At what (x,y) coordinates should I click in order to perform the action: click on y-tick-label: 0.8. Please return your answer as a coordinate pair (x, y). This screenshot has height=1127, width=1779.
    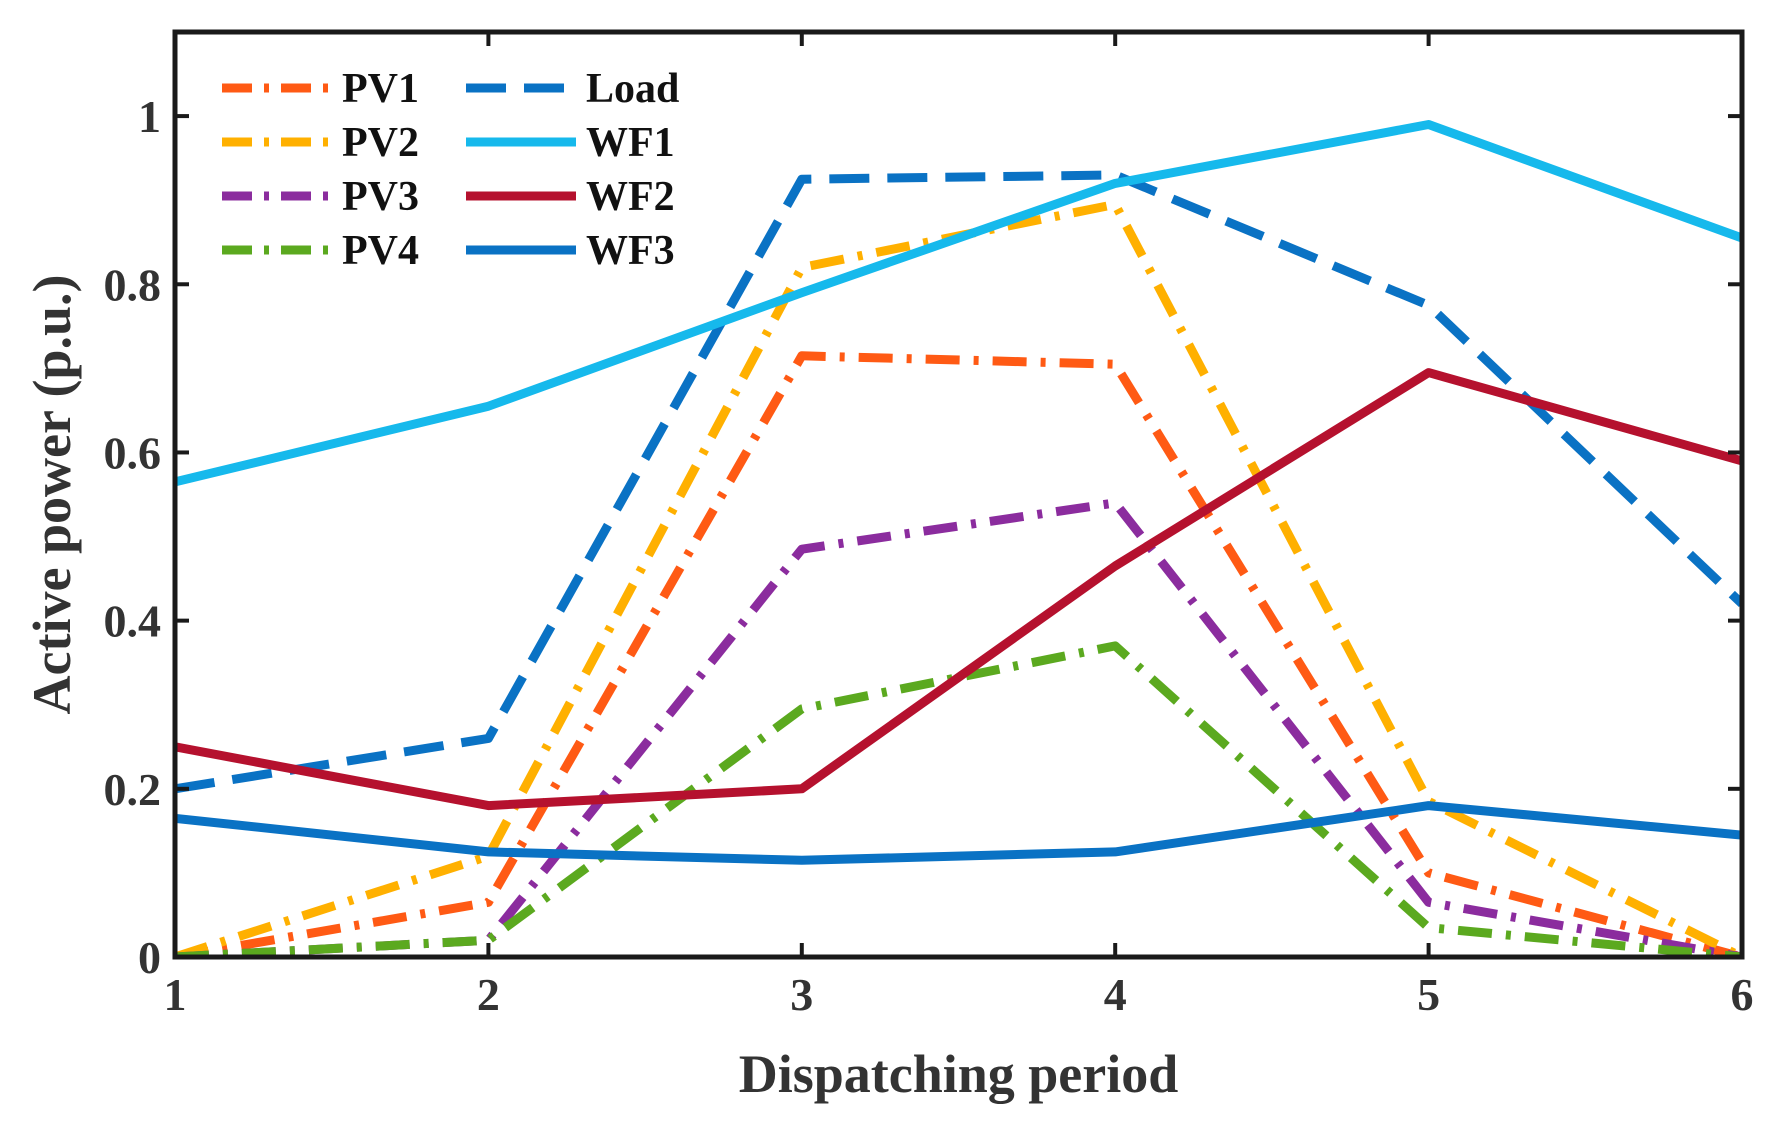
    Looking at the image, I should click on (133, 284).